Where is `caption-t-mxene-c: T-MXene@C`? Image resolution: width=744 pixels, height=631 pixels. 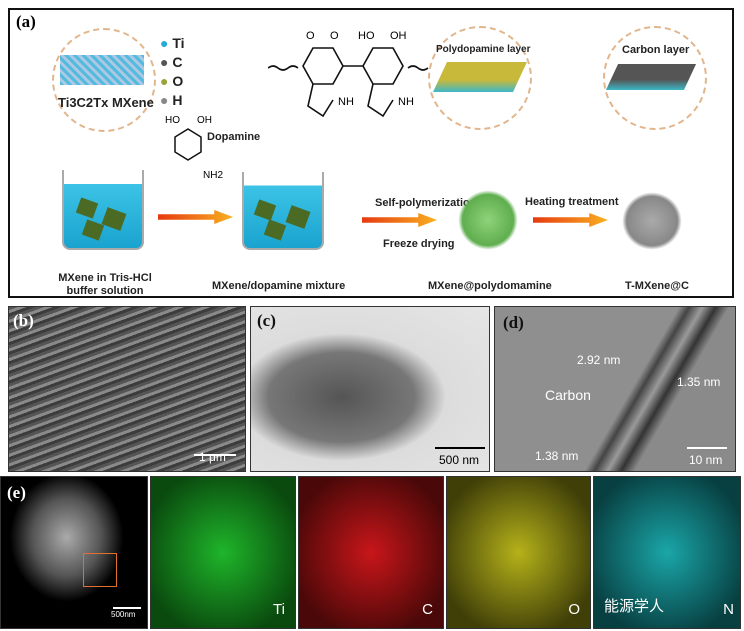 caption-t-mxene-c: T-MXene@C is located at coordinates (657, 286).